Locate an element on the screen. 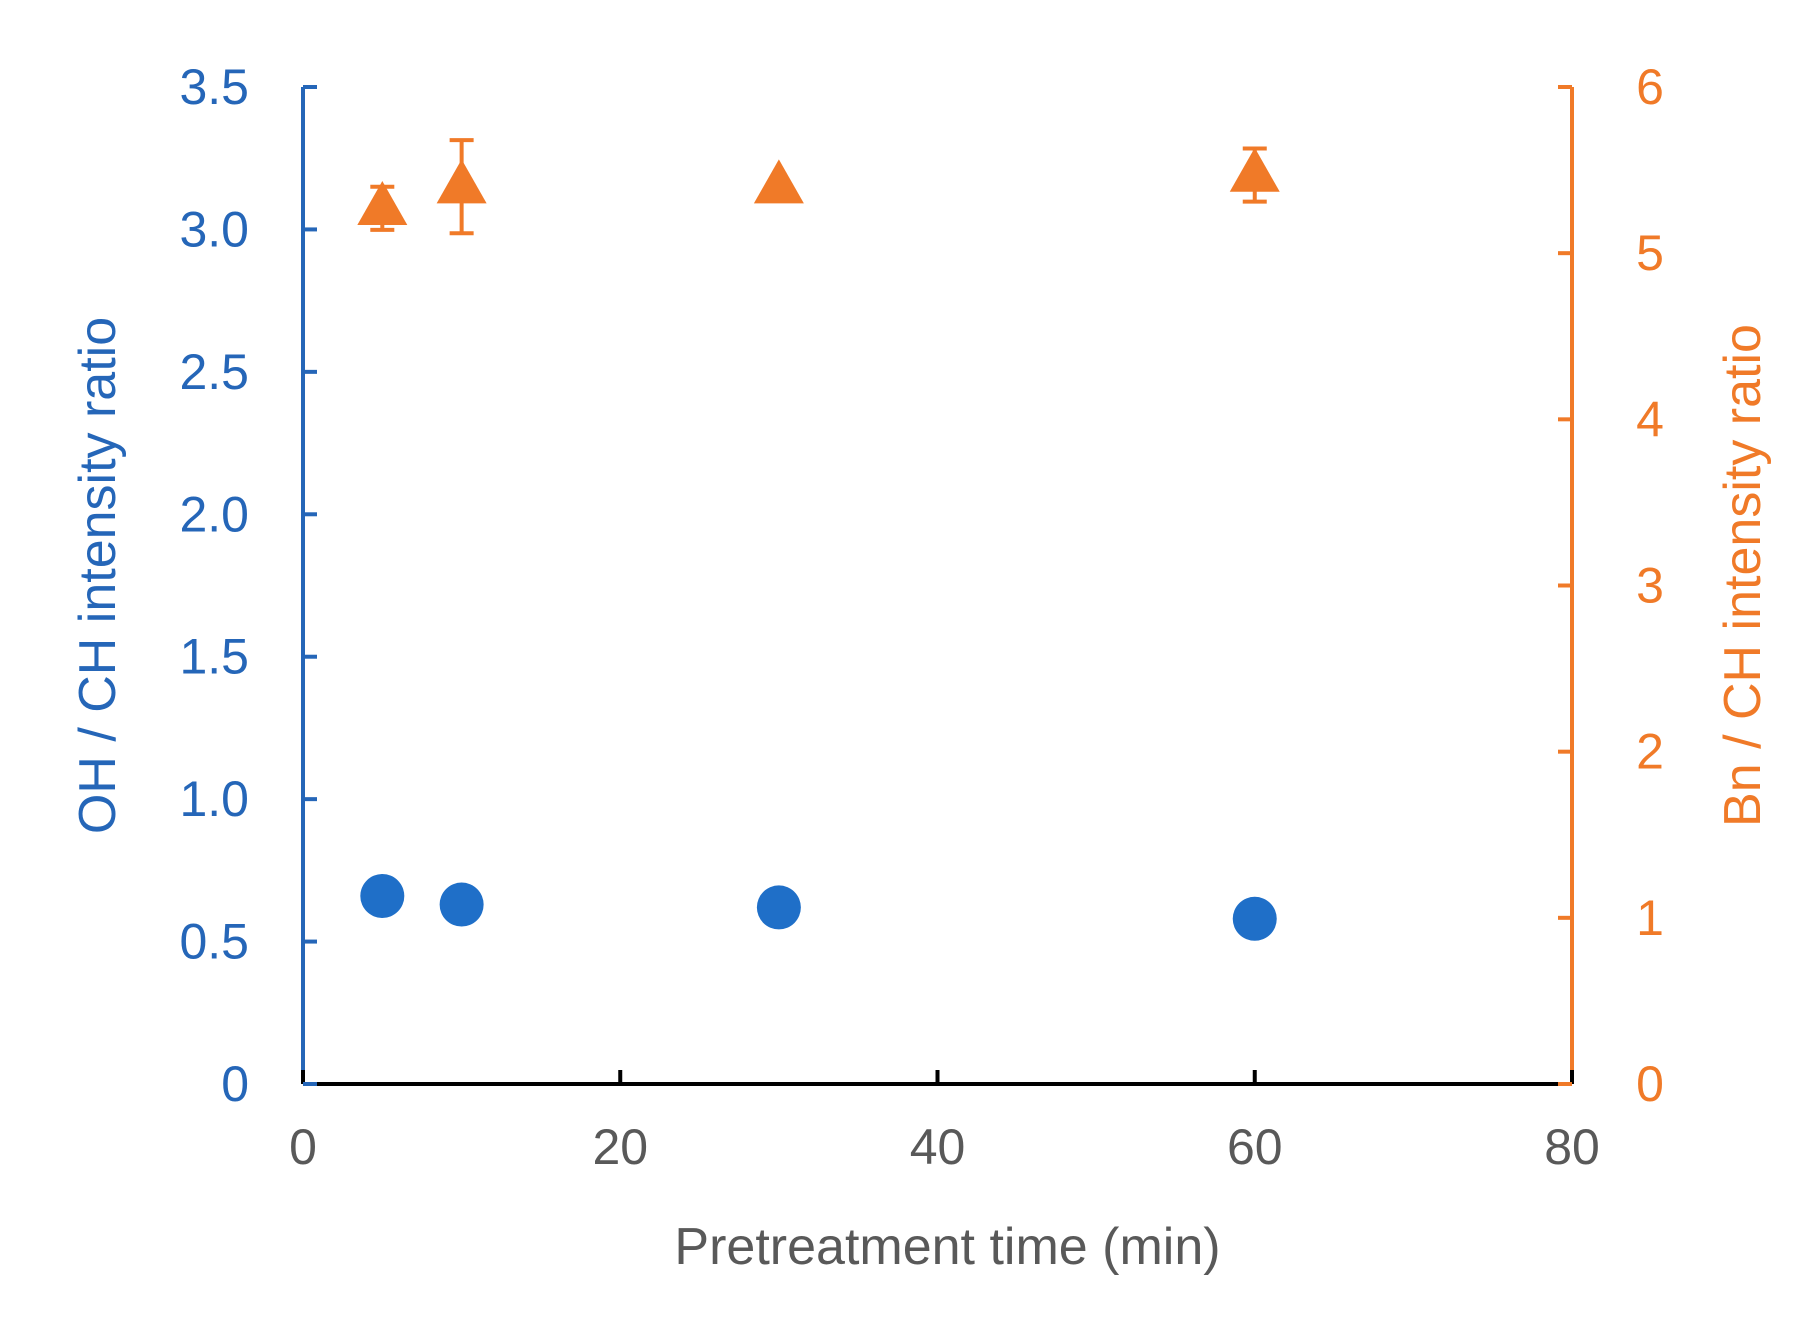 This screenshot has width=1813, height=1321. right-y-tick-label: 2 is located at coordinates (1650, 752).